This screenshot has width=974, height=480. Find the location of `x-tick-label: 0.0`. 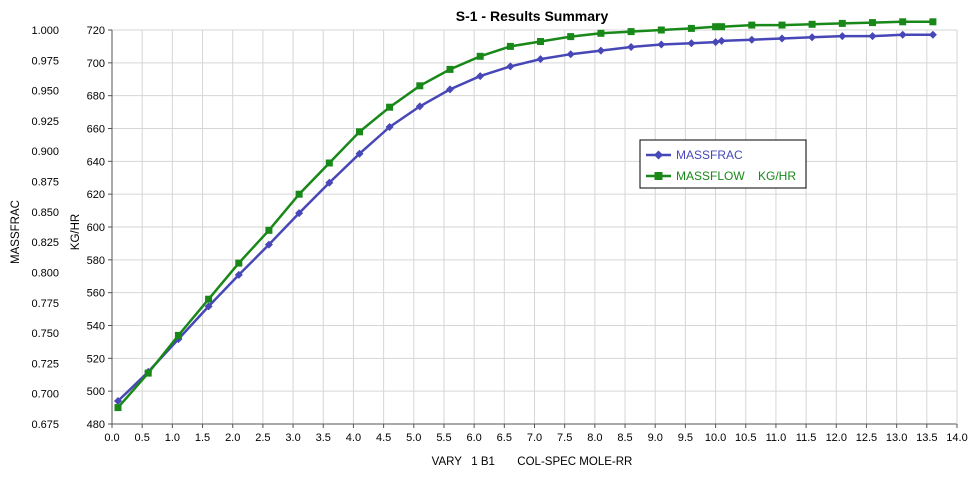

x-tick-label: 0.0 is located at coordinates (111, 438).